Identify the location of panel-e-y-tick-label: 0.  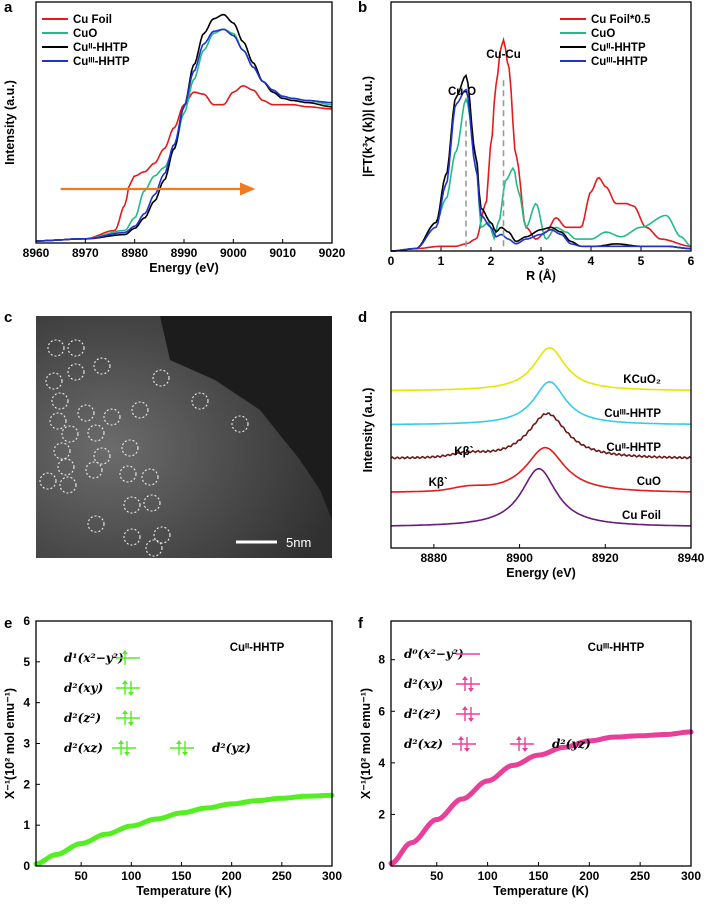
(26, 866).